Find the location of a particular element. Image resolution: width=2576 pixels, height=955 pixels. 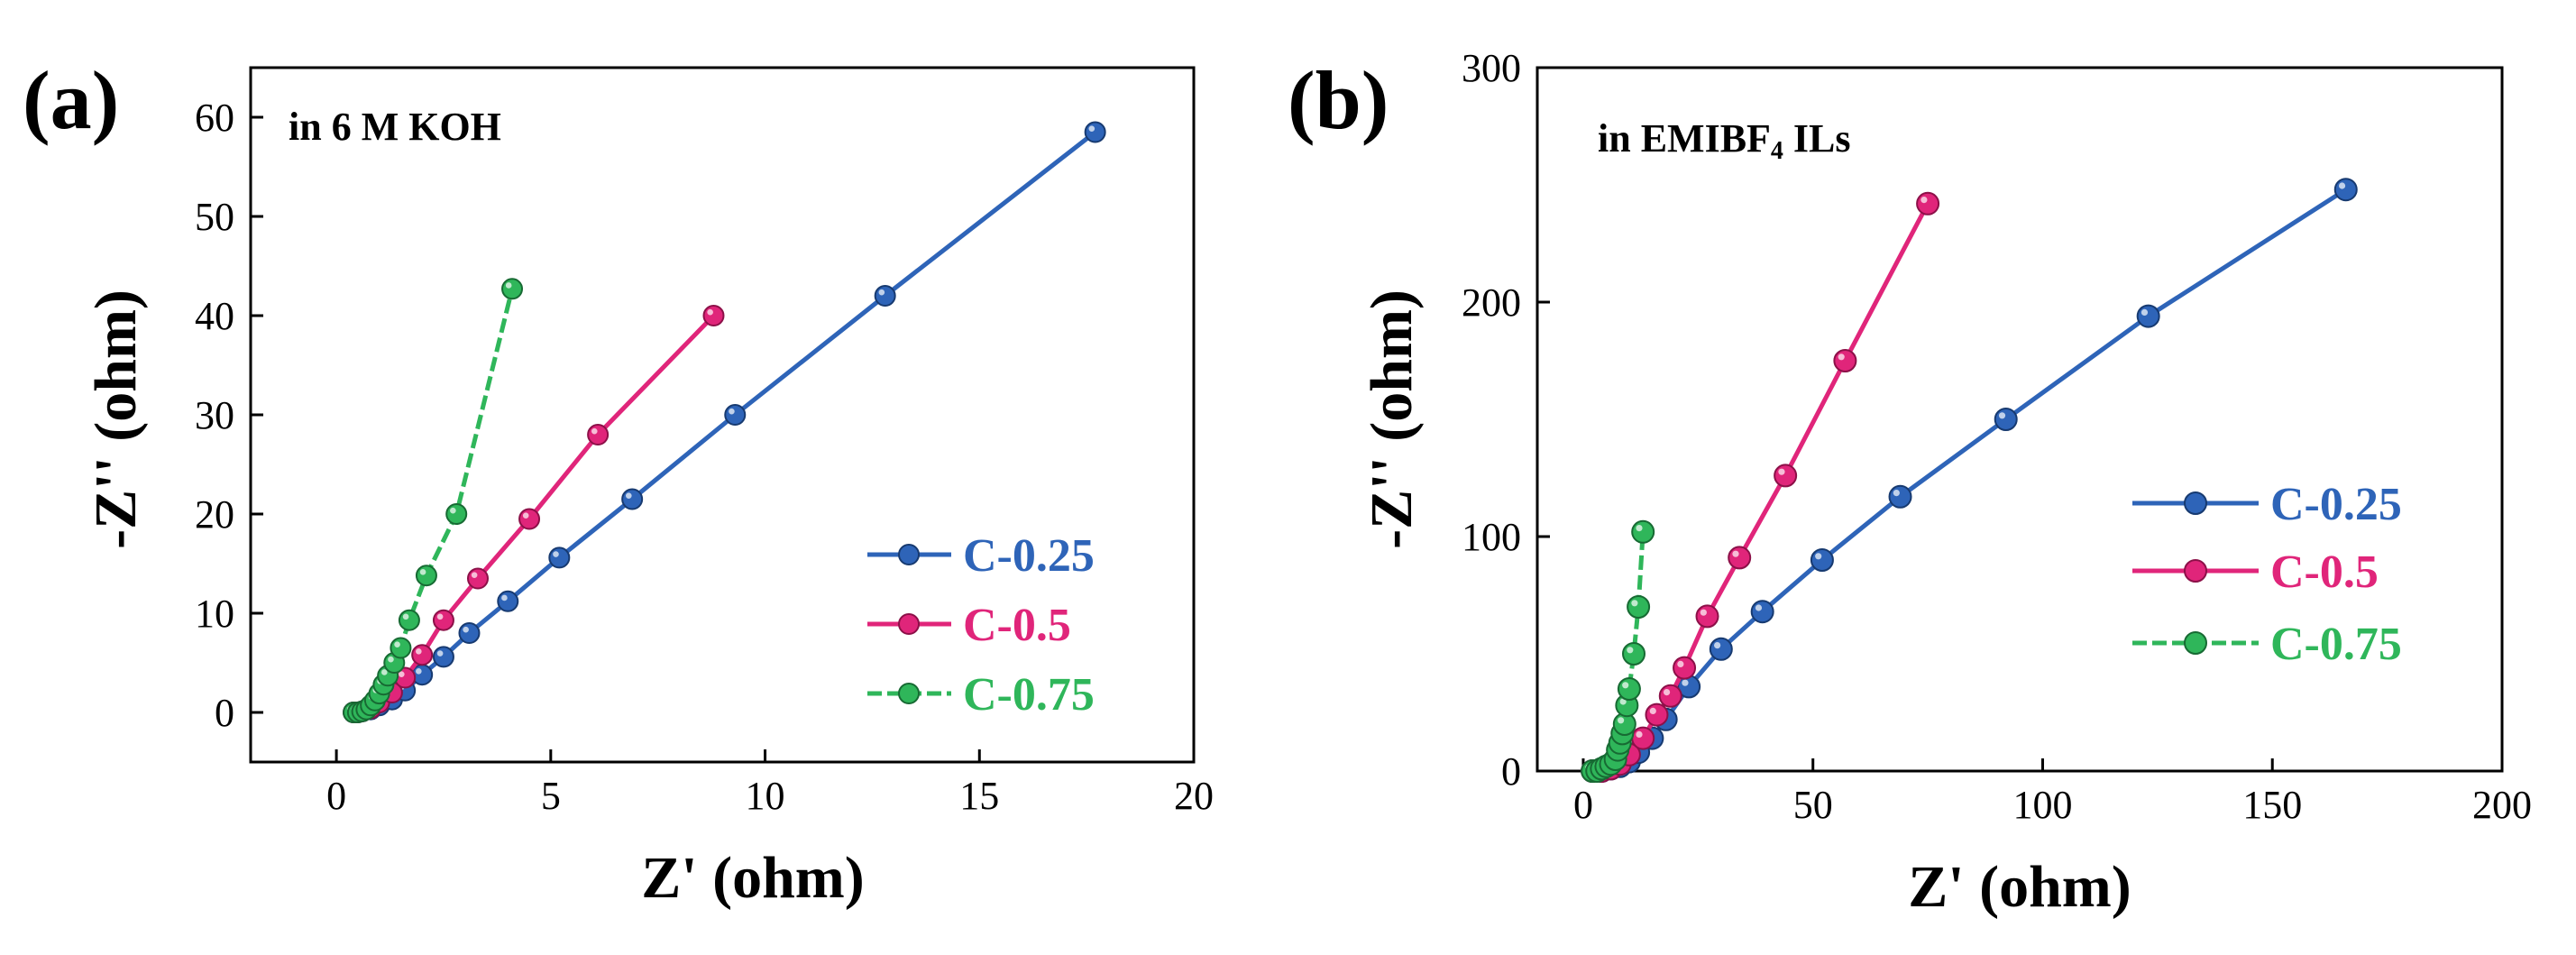

panel-a-y-axis-ticks: 0 10 20 30 40 50 60 is located at coordinates (229, 415).